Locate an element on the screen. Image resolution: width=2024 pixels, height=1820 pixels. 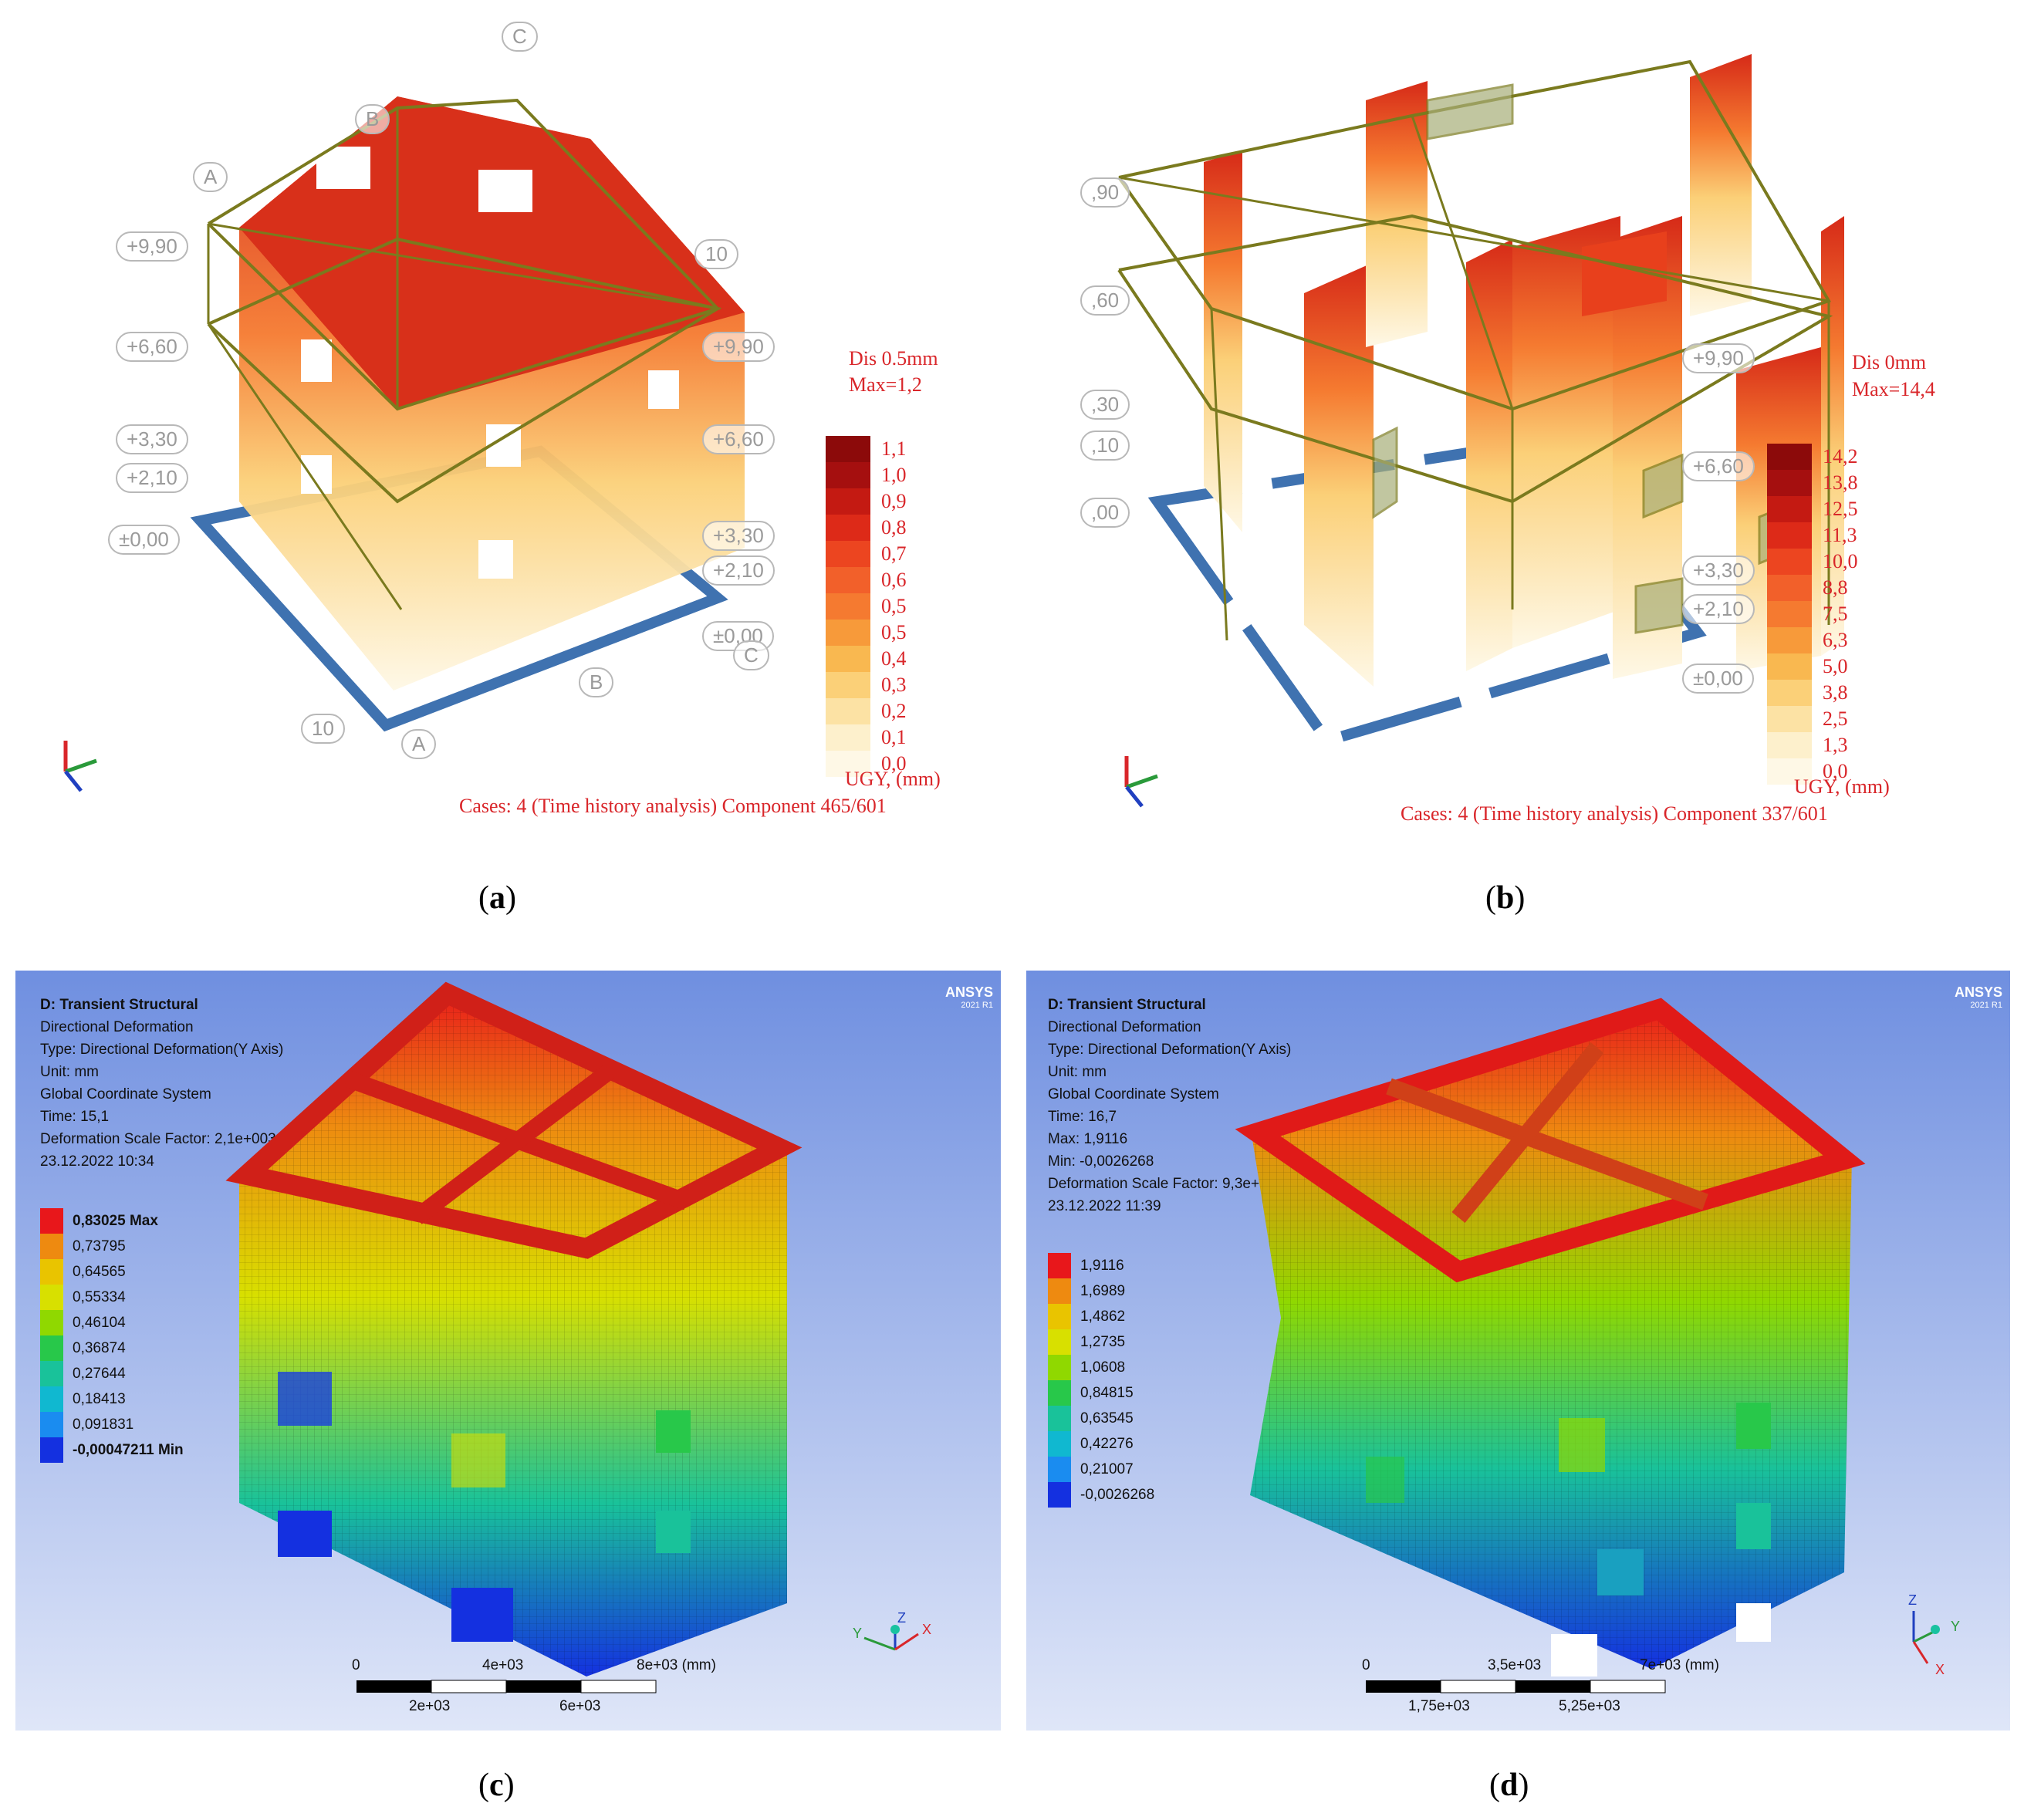
legend-entry: 0,73795 is located at coordinates (112, 1246).